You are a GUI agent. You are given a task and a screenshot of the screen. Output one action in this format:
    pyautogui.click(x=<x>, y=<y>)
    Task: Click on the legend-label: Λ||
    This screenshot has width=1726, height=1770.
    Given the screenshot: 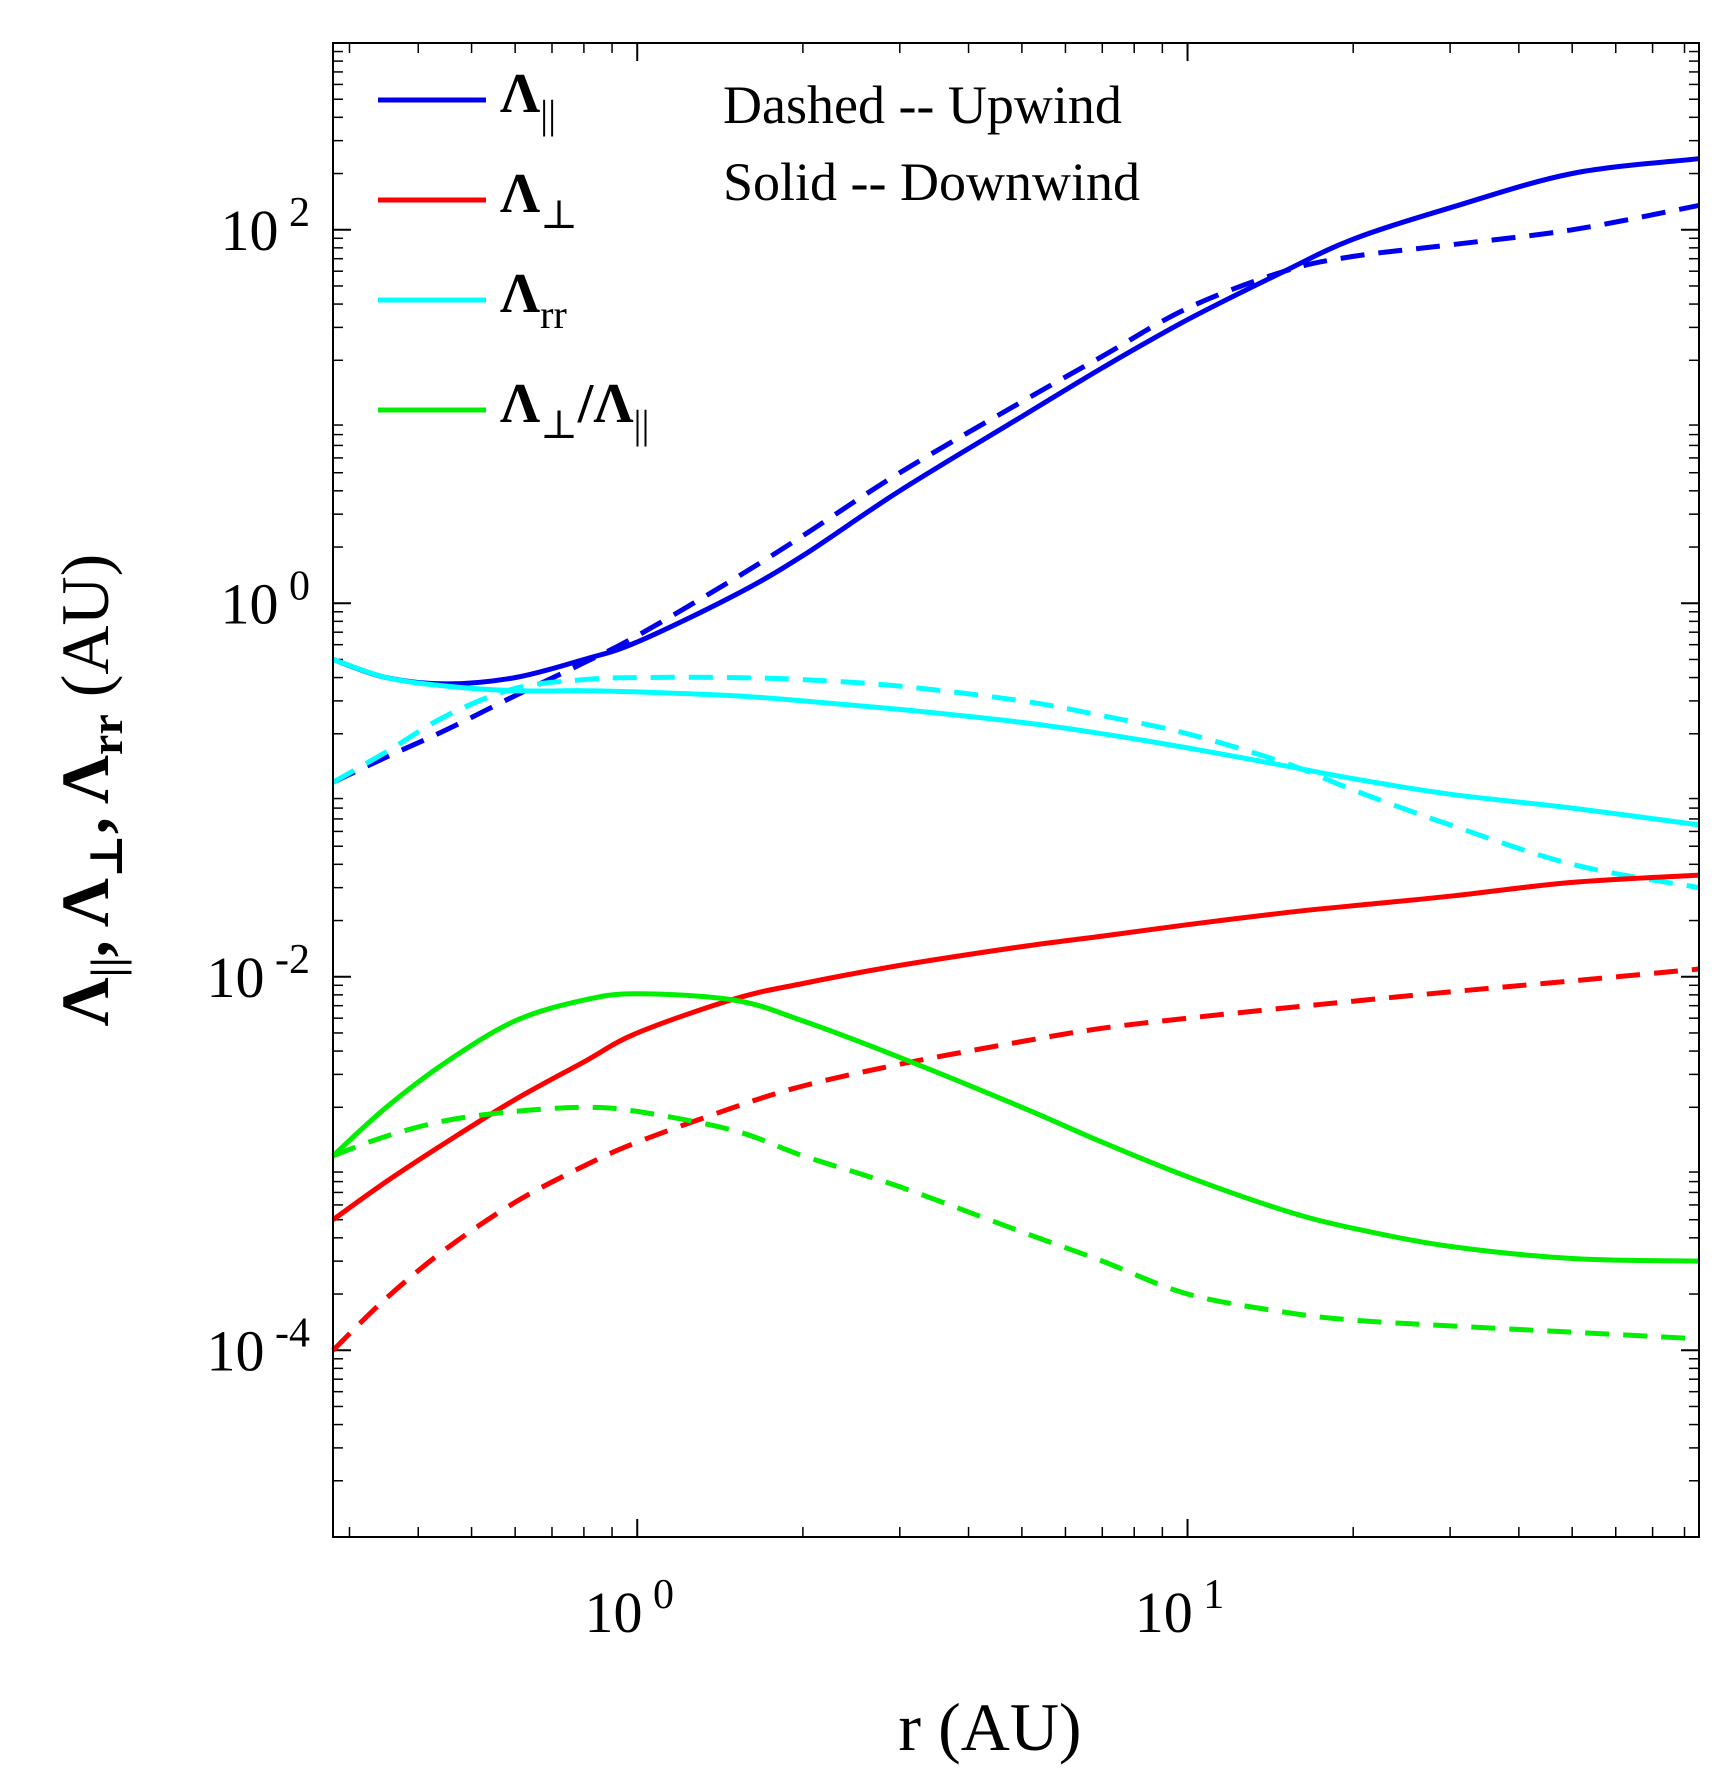 What is the action you would take?
    pyautogui.click(x=528, y=100)
    